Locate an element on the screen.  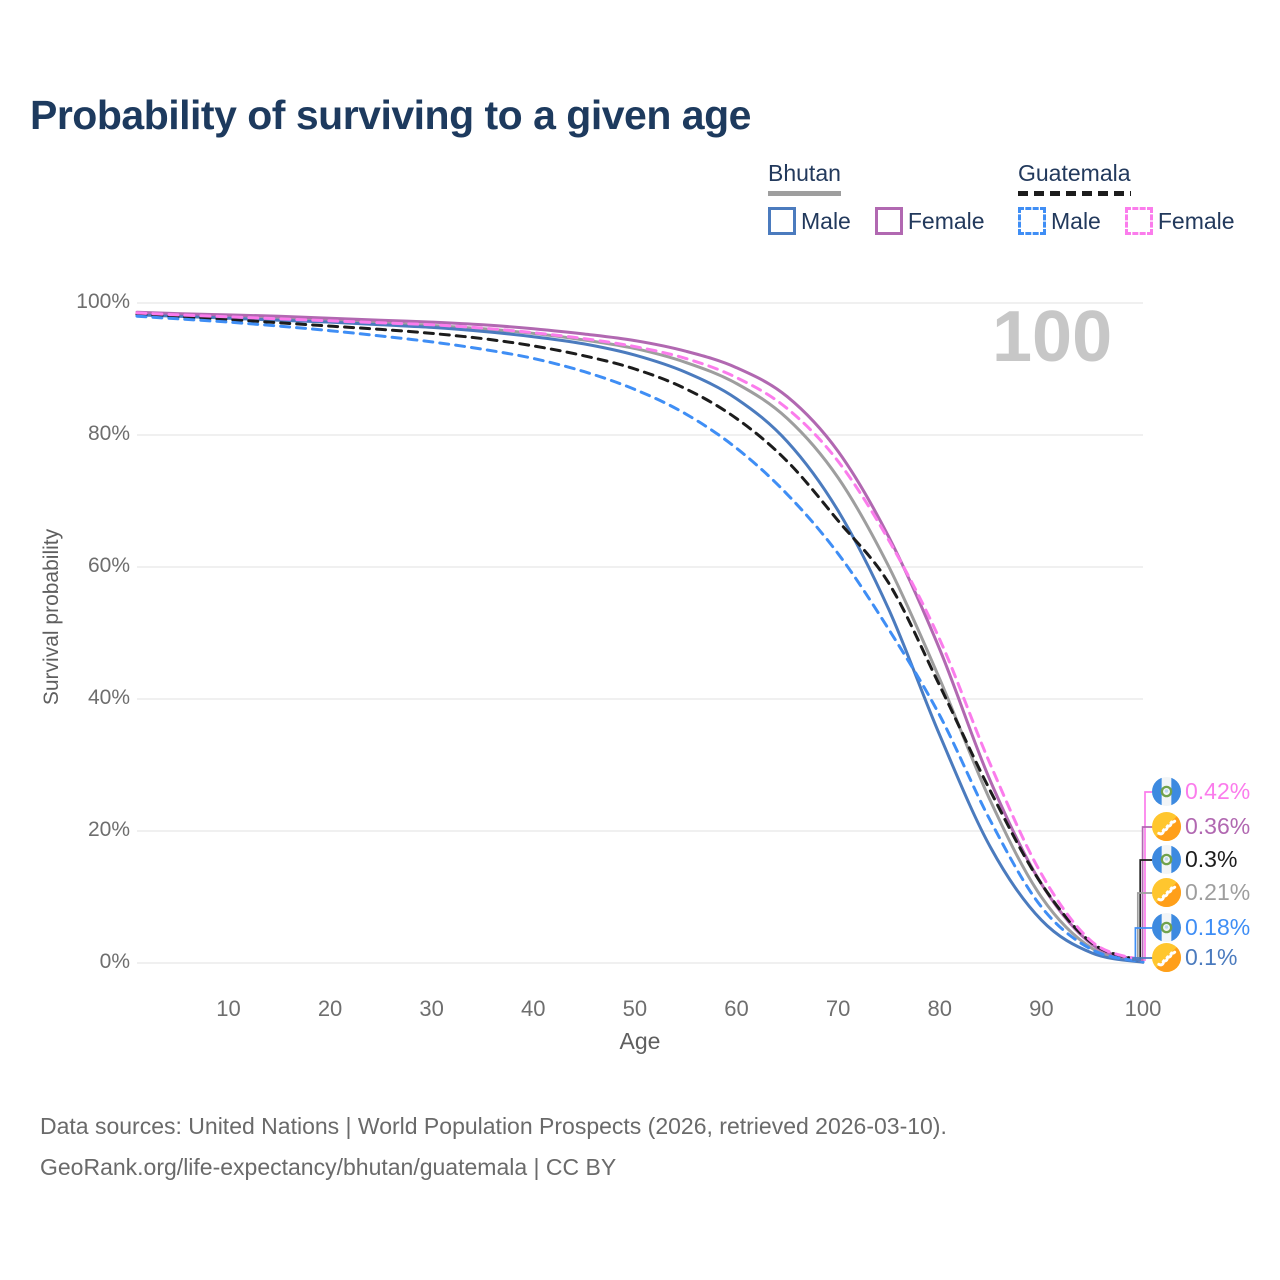
x-tick-label: 90 is located at coordinates (1041, 1008).